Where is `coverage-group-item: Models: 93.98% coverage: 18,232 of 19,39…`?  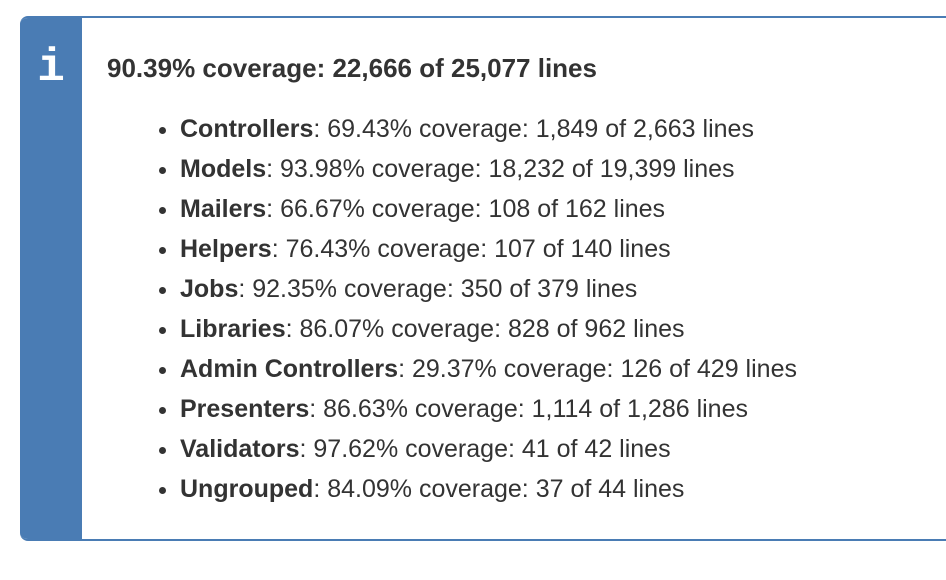 coverage-group-item: Models: 93.98% coverage: 18,232 of 19,39… is located at coordinates (558, 169).